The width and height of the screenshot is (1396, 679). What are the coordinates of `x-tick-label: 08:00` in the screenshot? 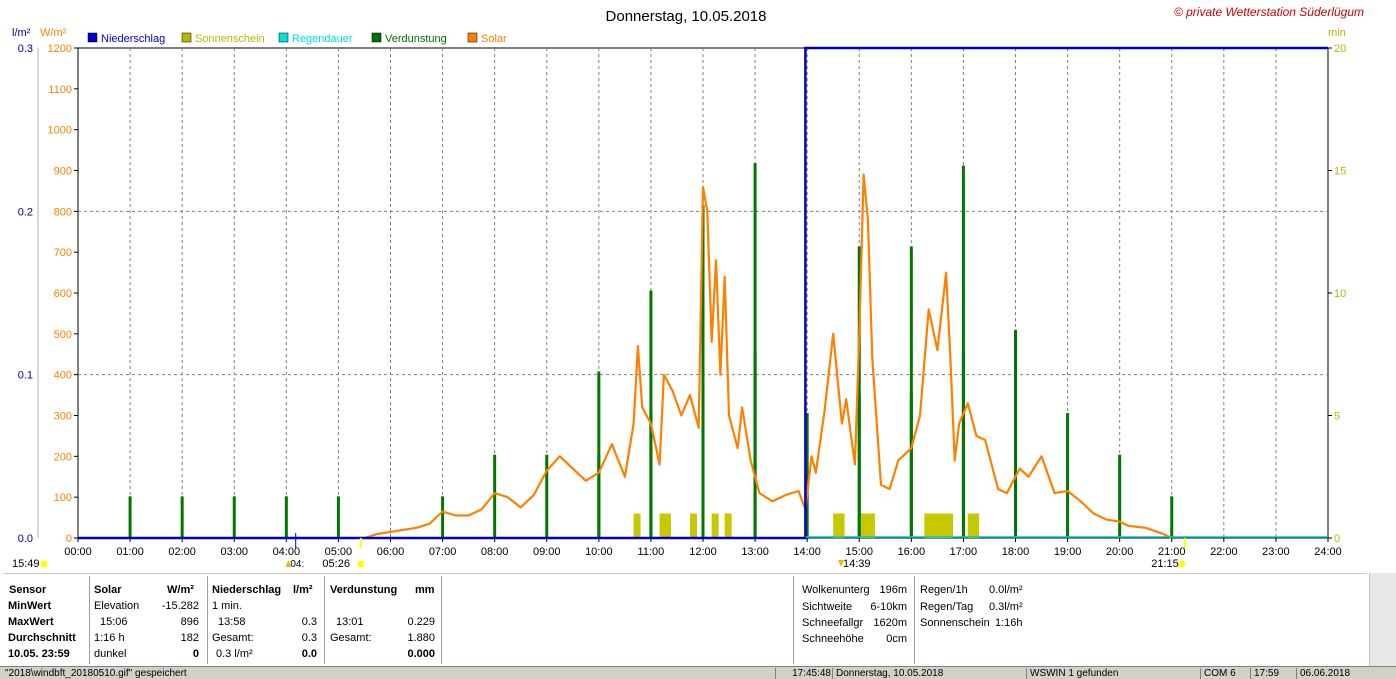 It's located at (495, 552).